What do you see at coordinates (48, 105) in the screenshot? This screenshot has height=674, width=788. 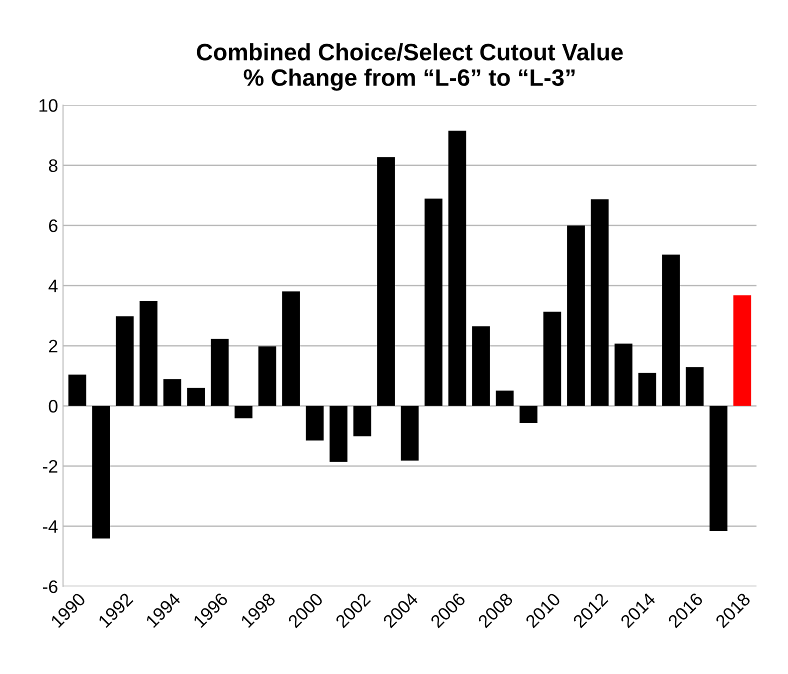 I see `y-tick-label: 10` at bounding box center [48, 105].